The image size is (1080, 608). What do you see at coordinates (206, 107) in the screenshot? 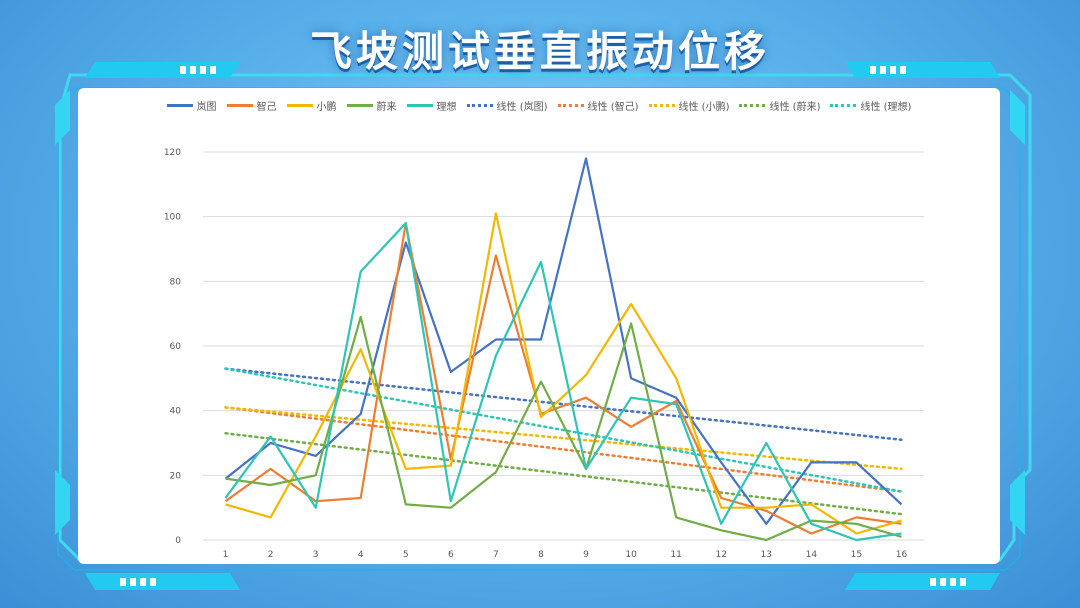
I see `legend-label: 岚图` at bounding box center [206, 107].